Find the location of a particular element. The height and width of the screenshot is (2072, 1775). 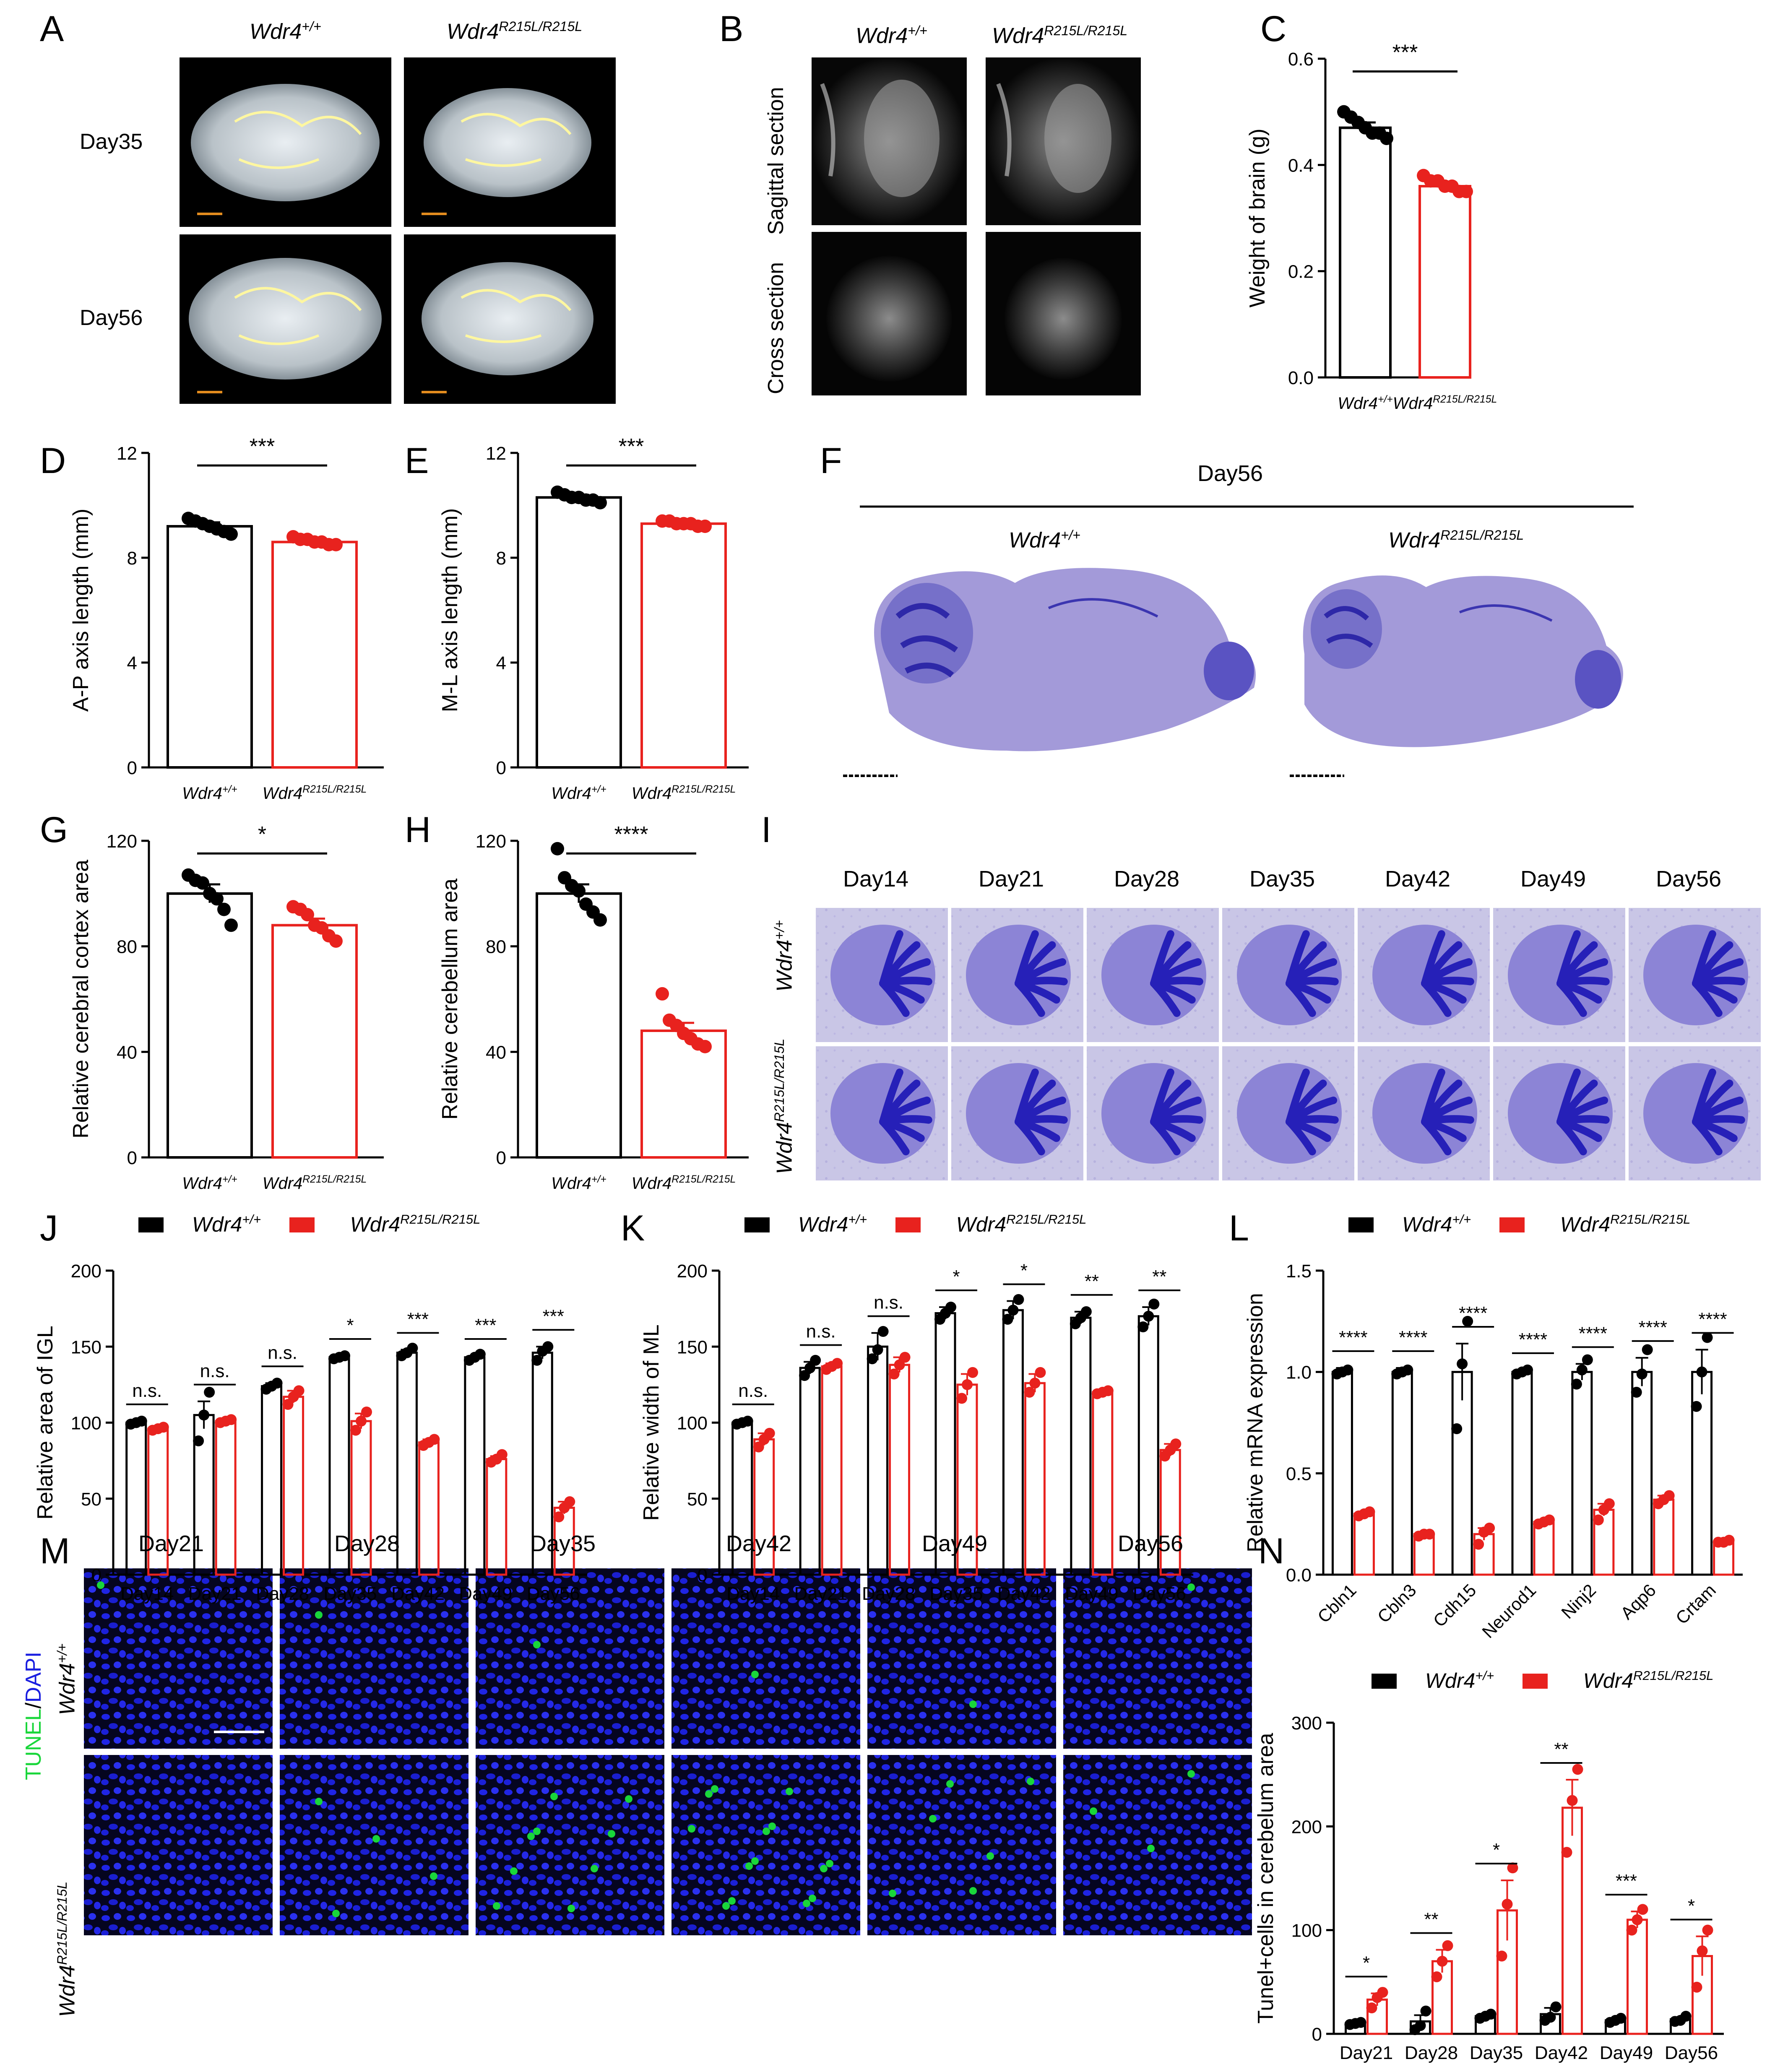

panel-i-header-day42: Day42 is located at coordinates (1418, 879).